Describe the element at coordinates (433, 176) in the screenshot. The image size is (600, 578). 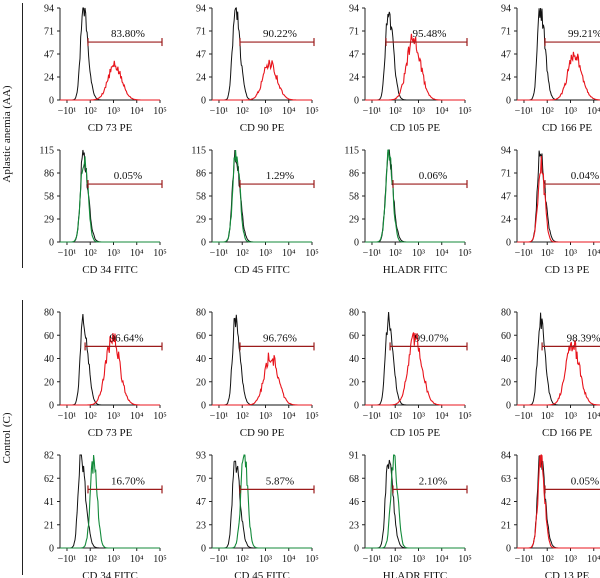
I see `gate-percentage-label: 0.06%` at that location.